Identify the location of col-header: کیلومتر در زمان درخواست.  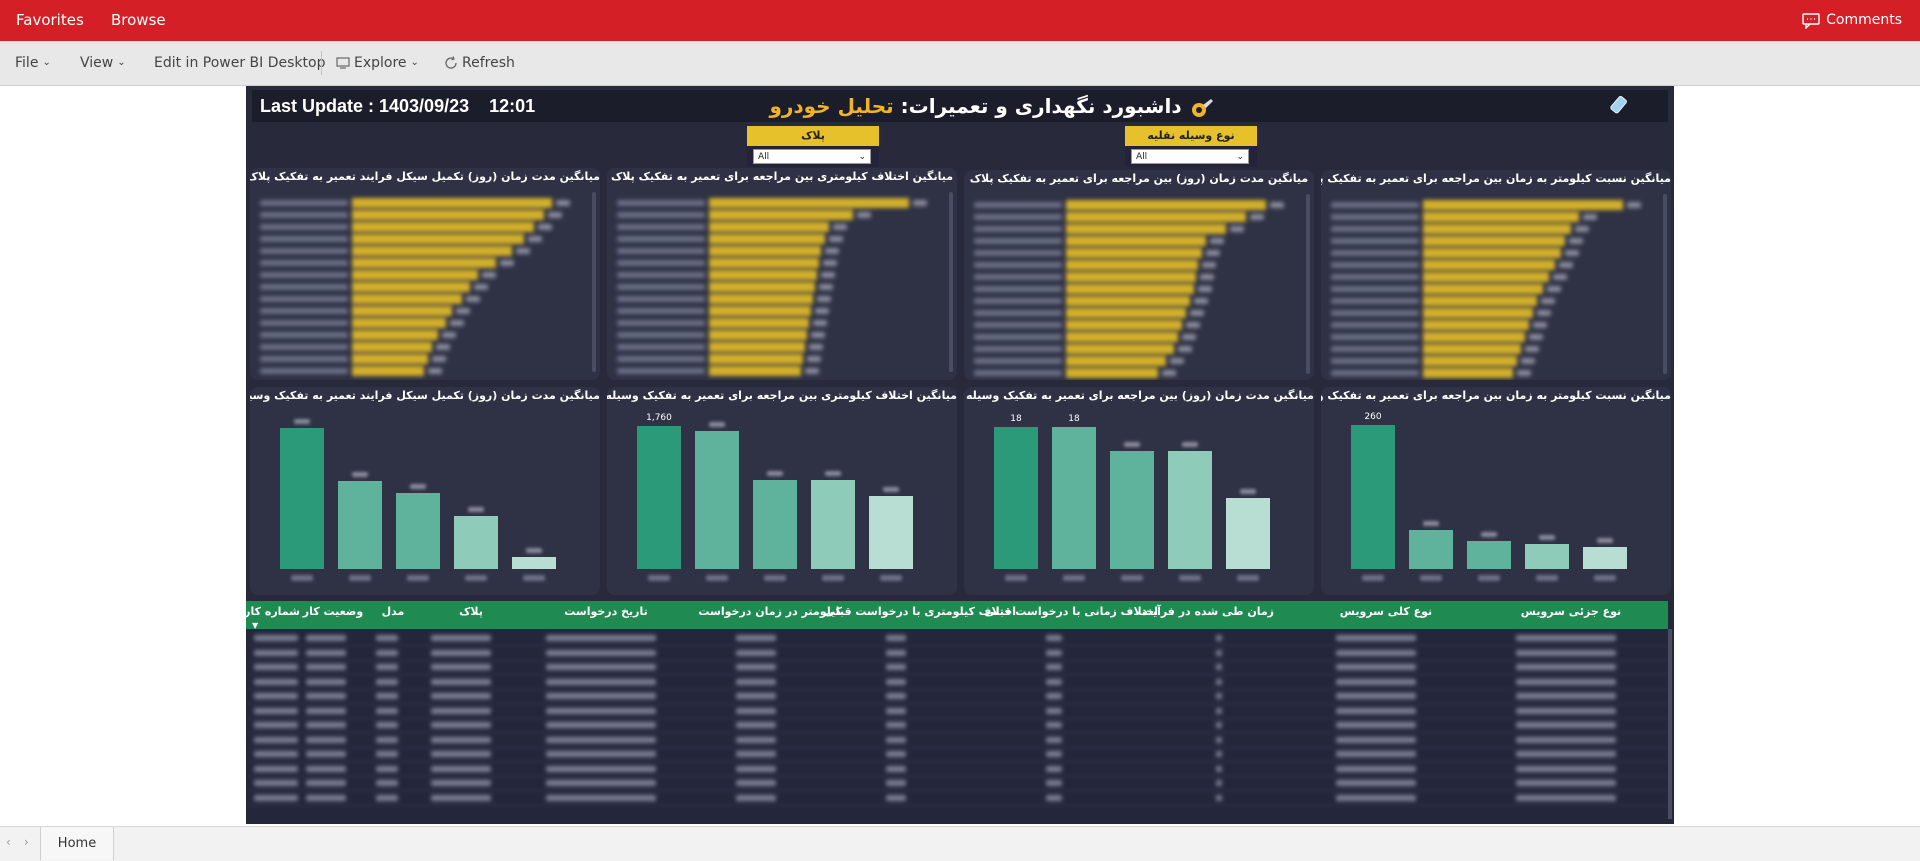
(770, 611).